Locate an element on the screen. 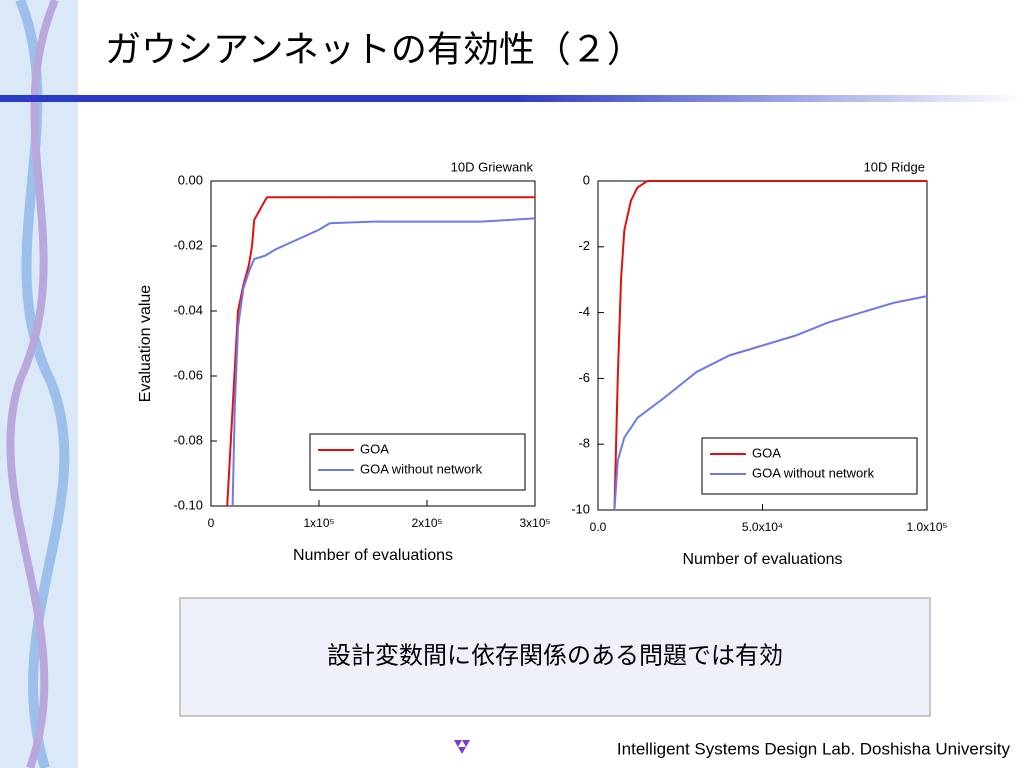 The image size is (1024, 768). message-box is located at coordinates (555, 657).